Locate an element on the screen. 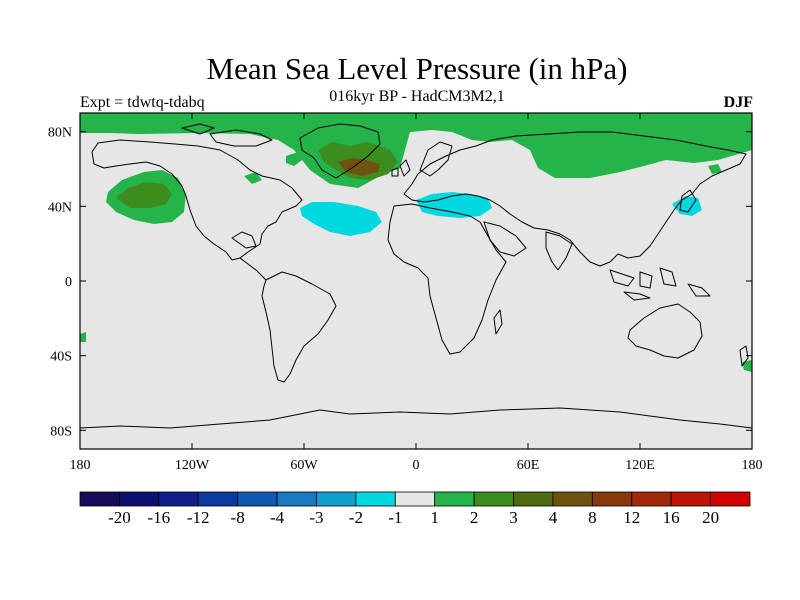  coastline-central-america is located at coordinates (253, 269).